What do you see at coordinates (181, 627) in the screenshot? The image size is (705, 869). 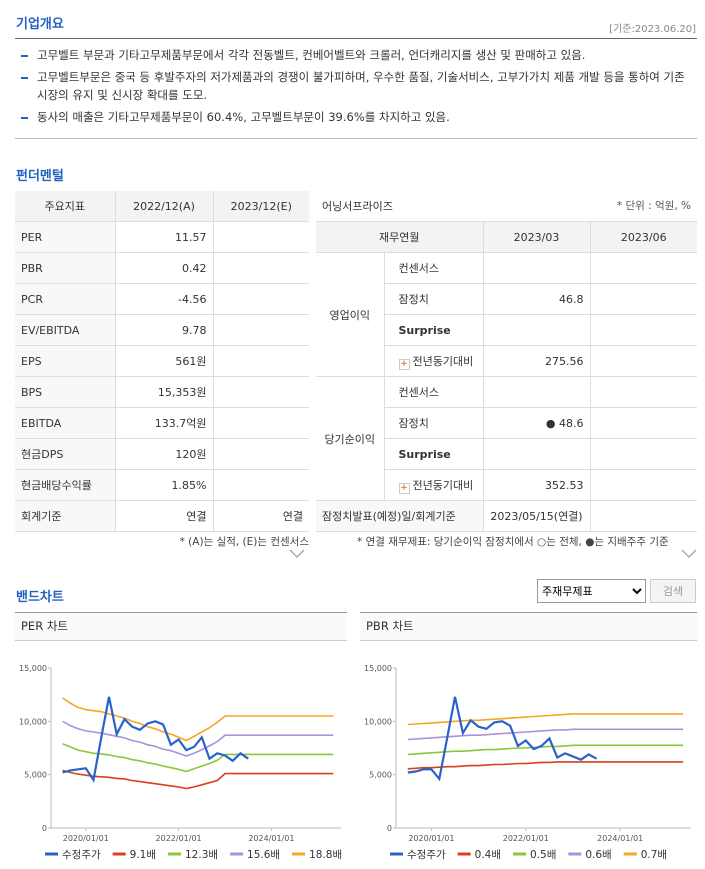 I see `chart-title: PER 차트` at bounding box center [181, 627].